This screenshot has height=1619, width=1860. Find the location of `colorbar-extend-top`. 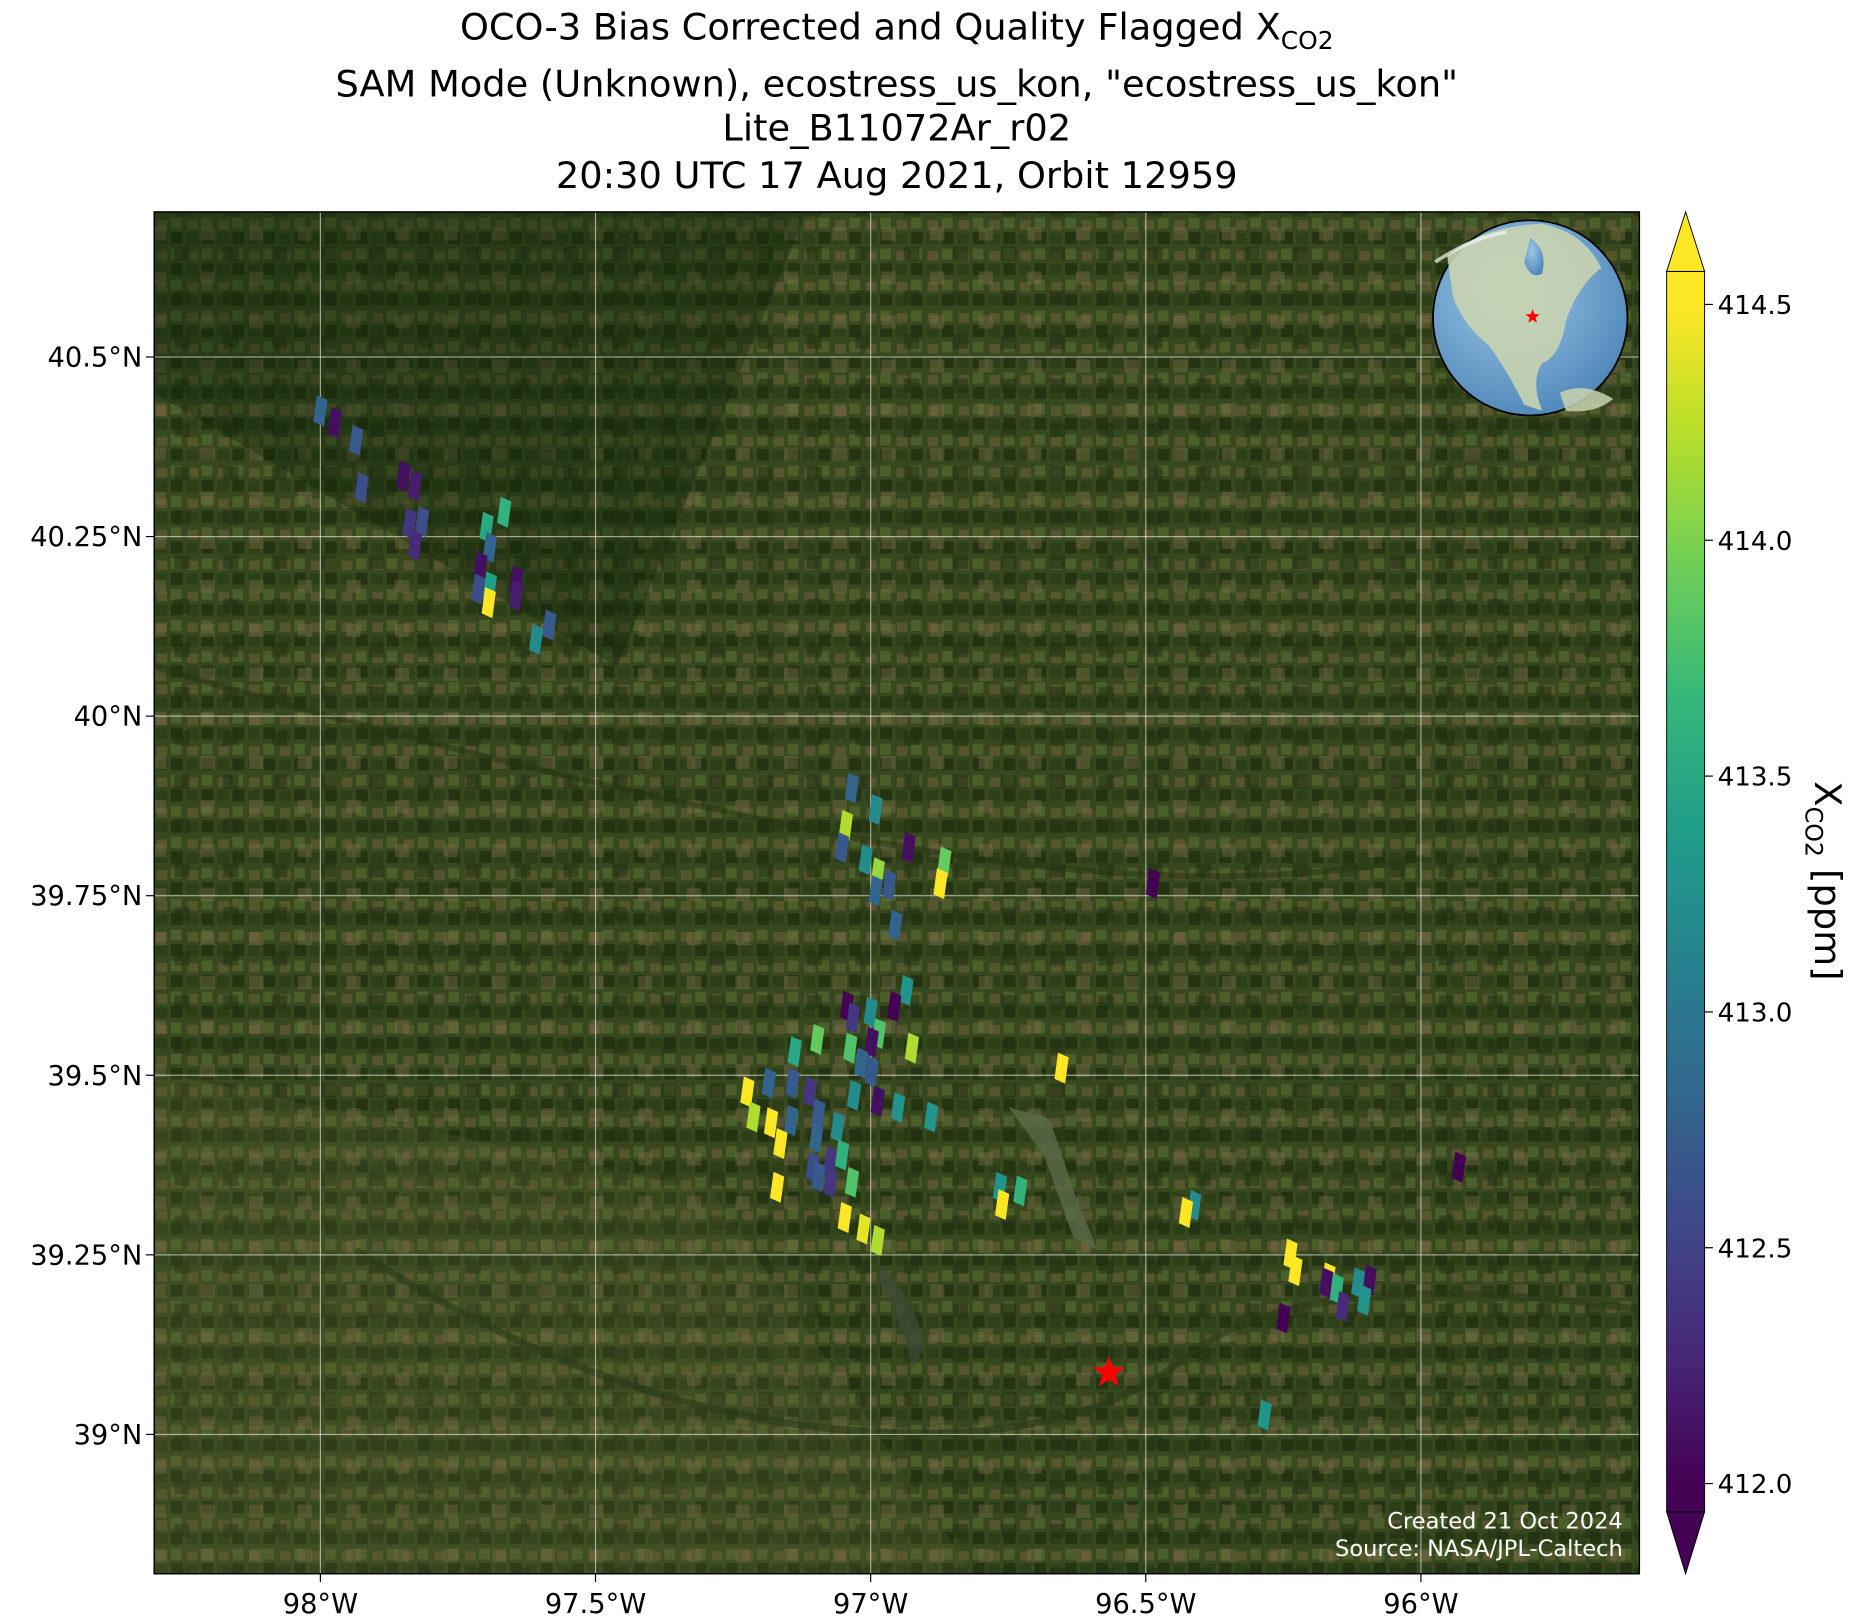

colorbar-extend-top is located at coordinates (1685, 241).